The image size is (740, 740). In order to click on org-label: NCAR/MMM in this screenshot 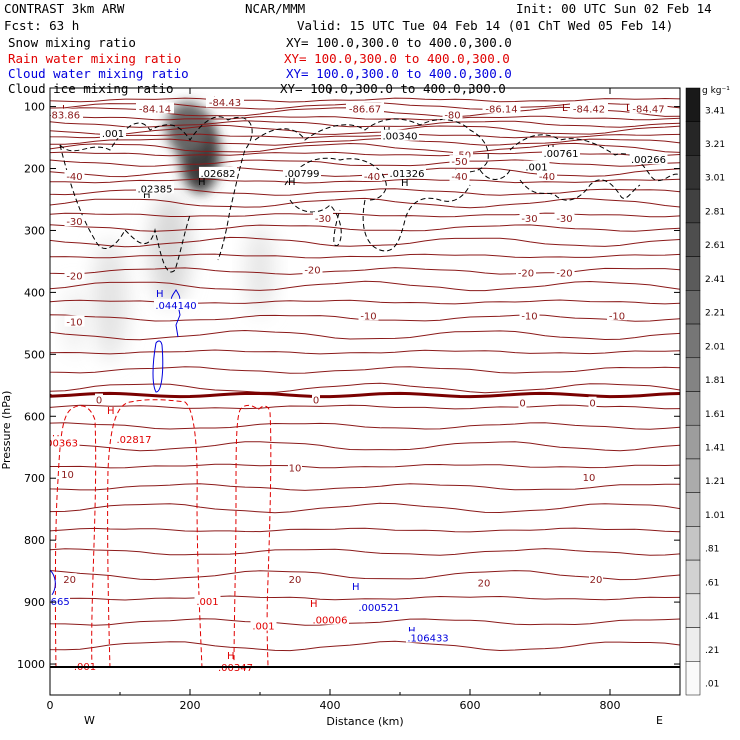, I will do `click(275, 8)`.